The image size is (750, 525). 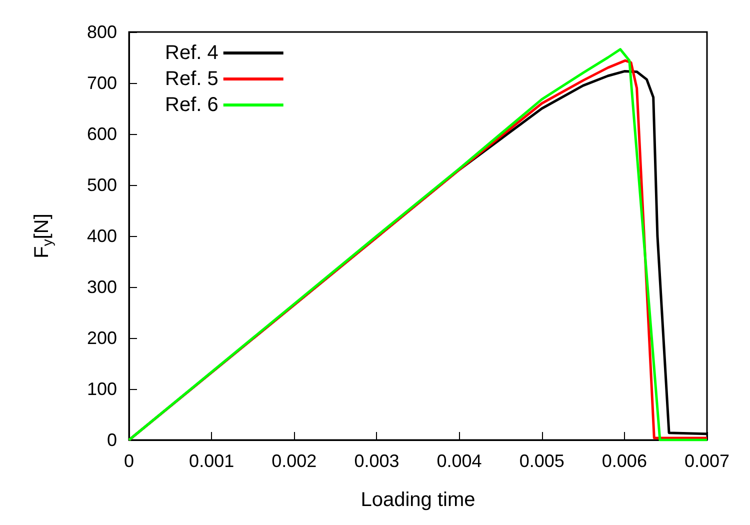 I want to click on legend-label: Ref. 5, so click(x=191, y=79).